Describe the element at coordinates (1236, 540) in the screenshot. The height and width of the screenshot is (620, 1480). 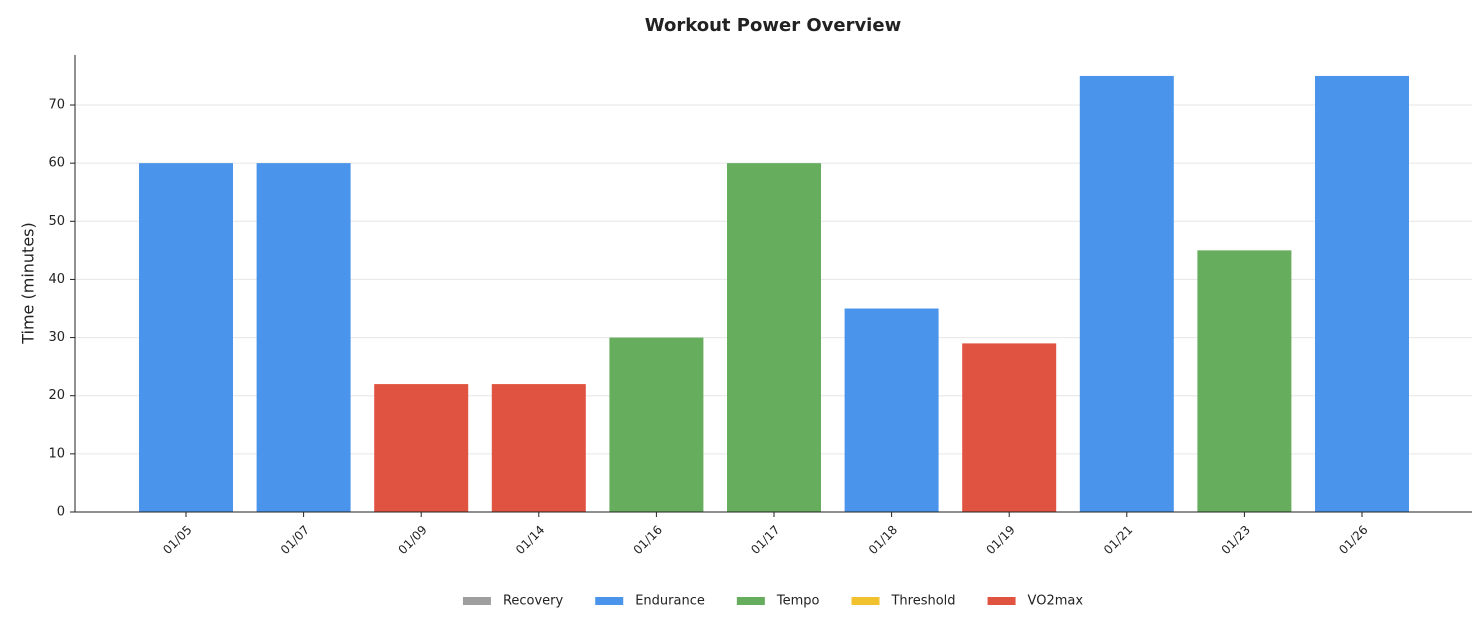
I see `x-tick-label: 01/23` at that location.